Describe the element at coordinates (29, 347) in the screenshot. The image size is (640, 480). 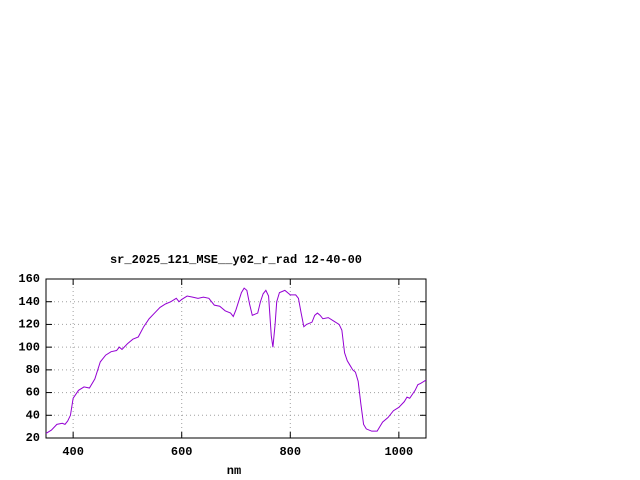
I see `y-tick-label: 100` at that location.